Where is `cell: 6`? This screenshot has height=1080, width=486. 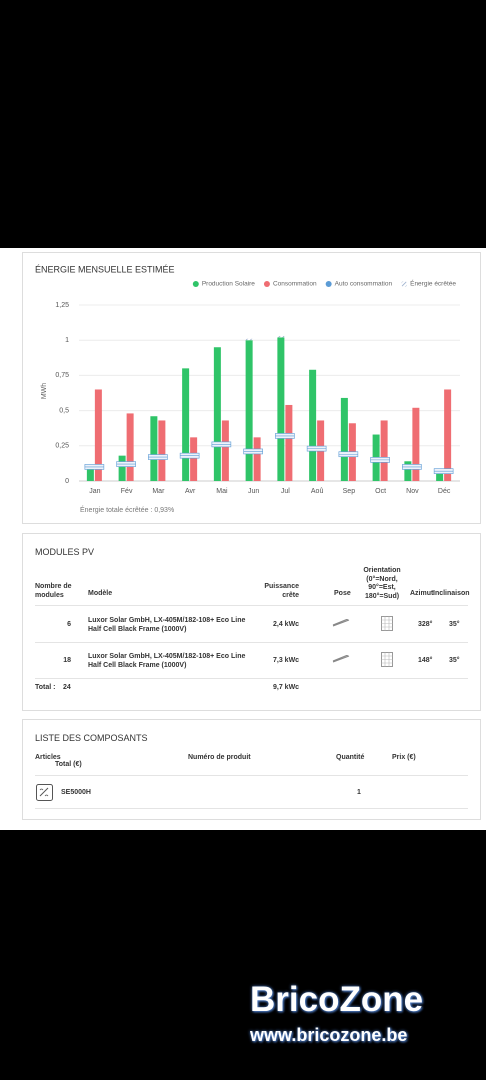
cell: 6 is located at coordinates (69, 624).